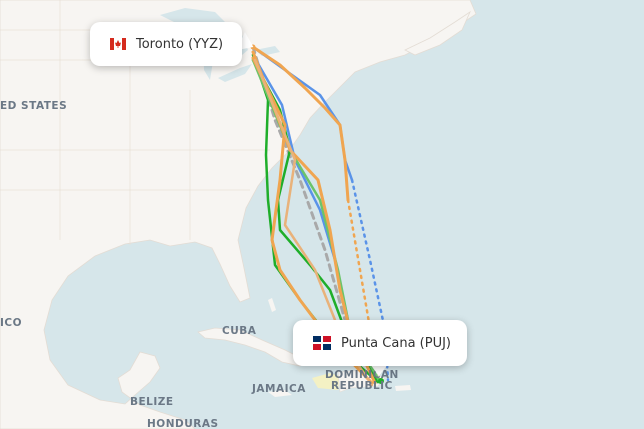  What do you see at coordinates (326, 381) in the screenshot?
I see `haiti-land` at bounding box center [326, 381].